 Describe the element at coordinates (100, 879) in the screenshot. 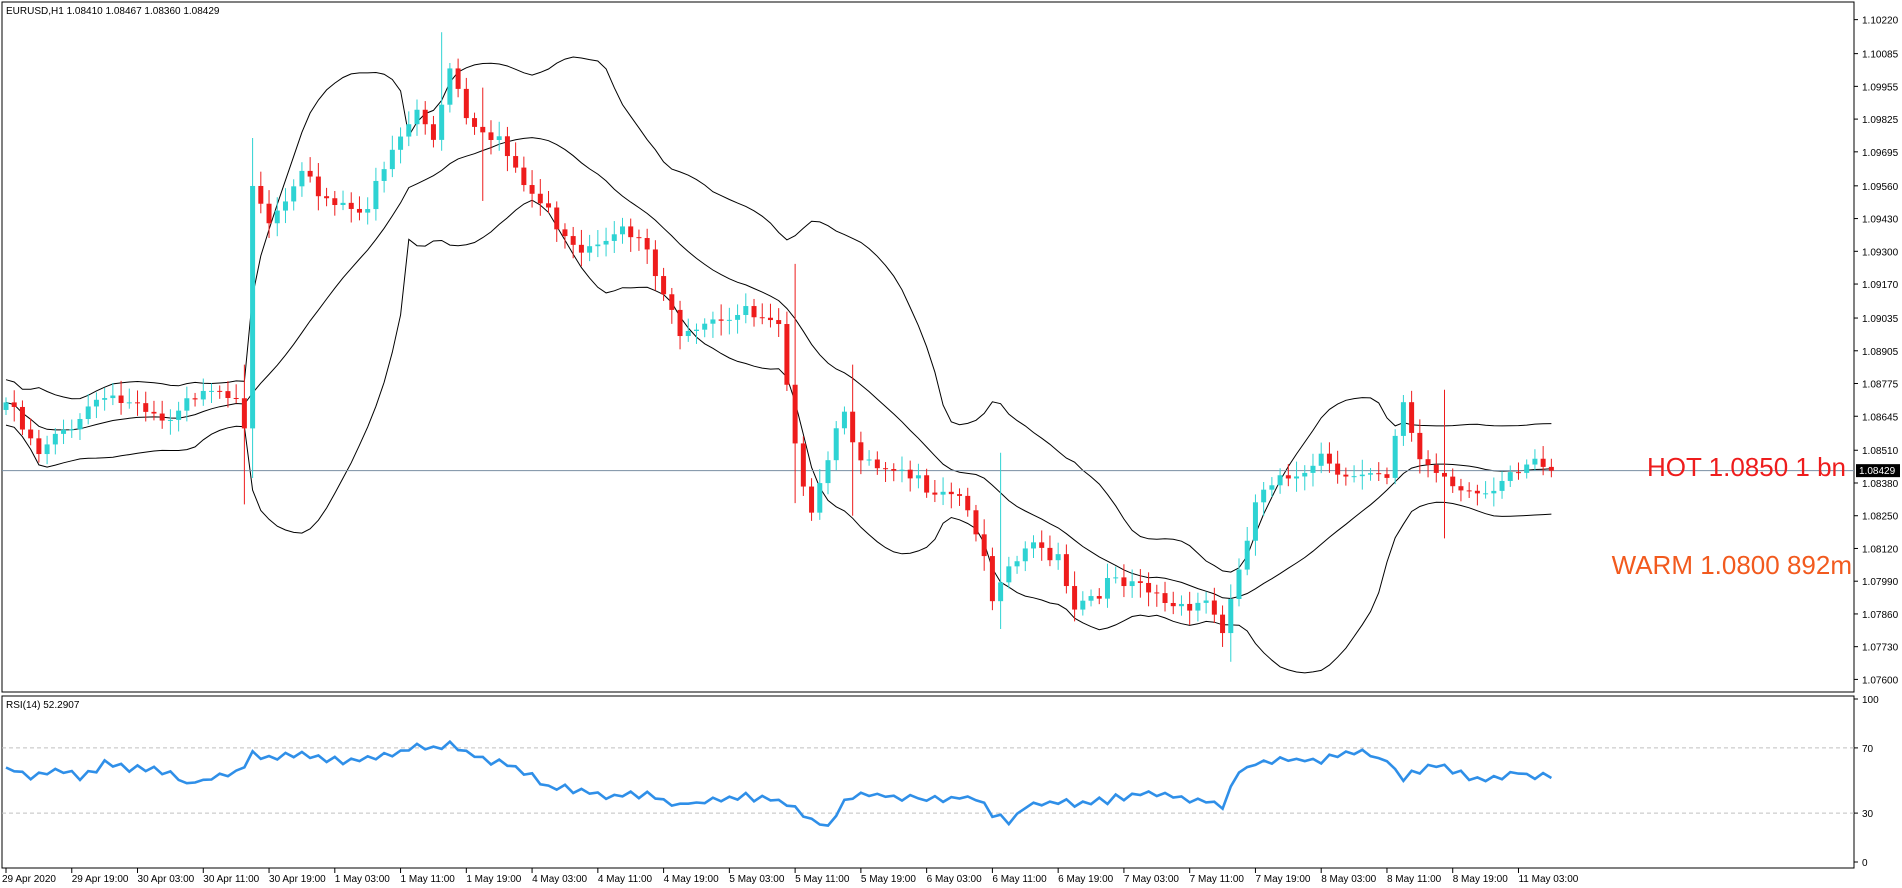

I see `time-tick-label: 29 Apr 19:00` at that location.